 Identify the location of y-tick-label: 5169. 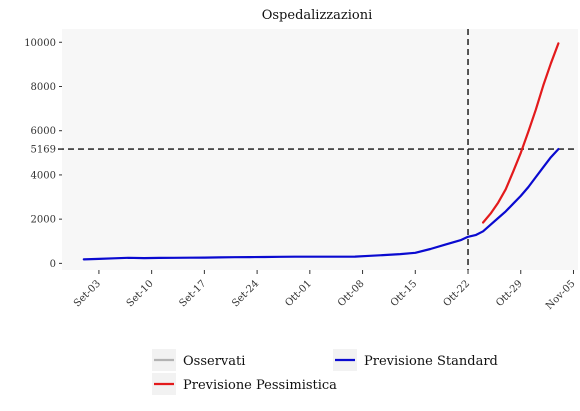
(43, 150).